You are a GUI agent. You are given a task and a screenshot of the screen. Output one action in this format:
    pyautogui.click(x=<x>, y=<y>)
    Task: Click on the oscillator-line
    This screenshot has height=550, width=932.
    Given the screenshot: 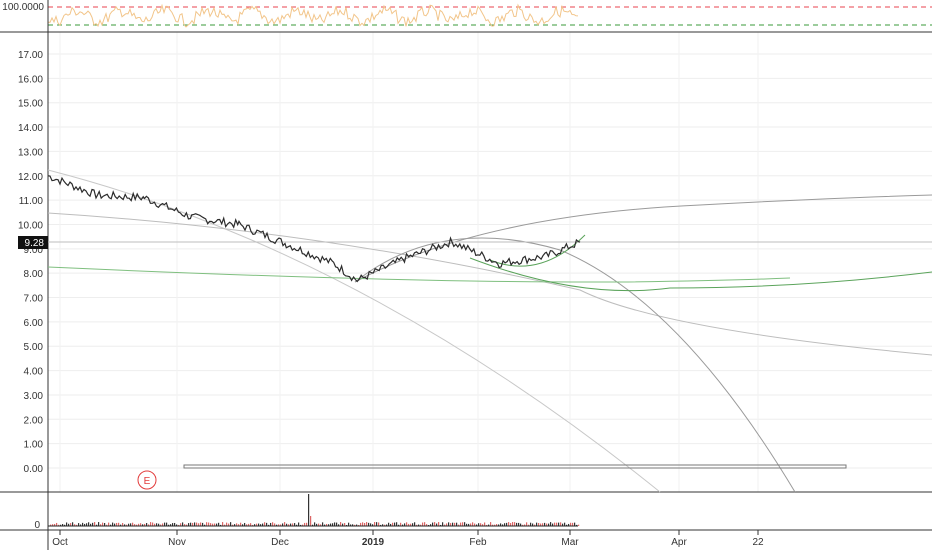 What is the action you would take?
    pyautogui.click(x=313, y=15)
    